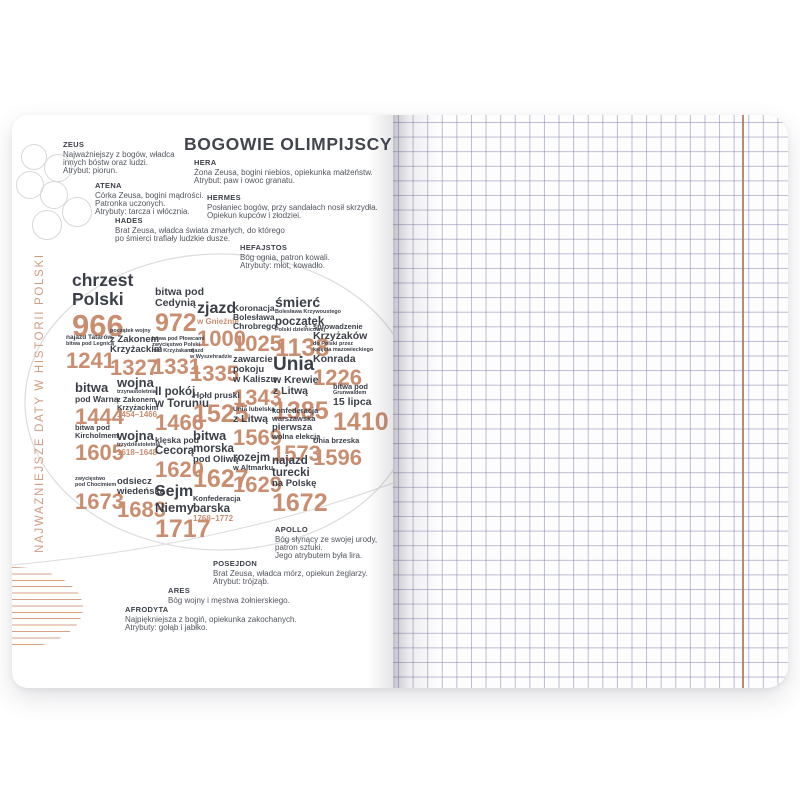 This screenshot has width=800, height=800. I want to click on date-year: 1327, so click(134, 367).